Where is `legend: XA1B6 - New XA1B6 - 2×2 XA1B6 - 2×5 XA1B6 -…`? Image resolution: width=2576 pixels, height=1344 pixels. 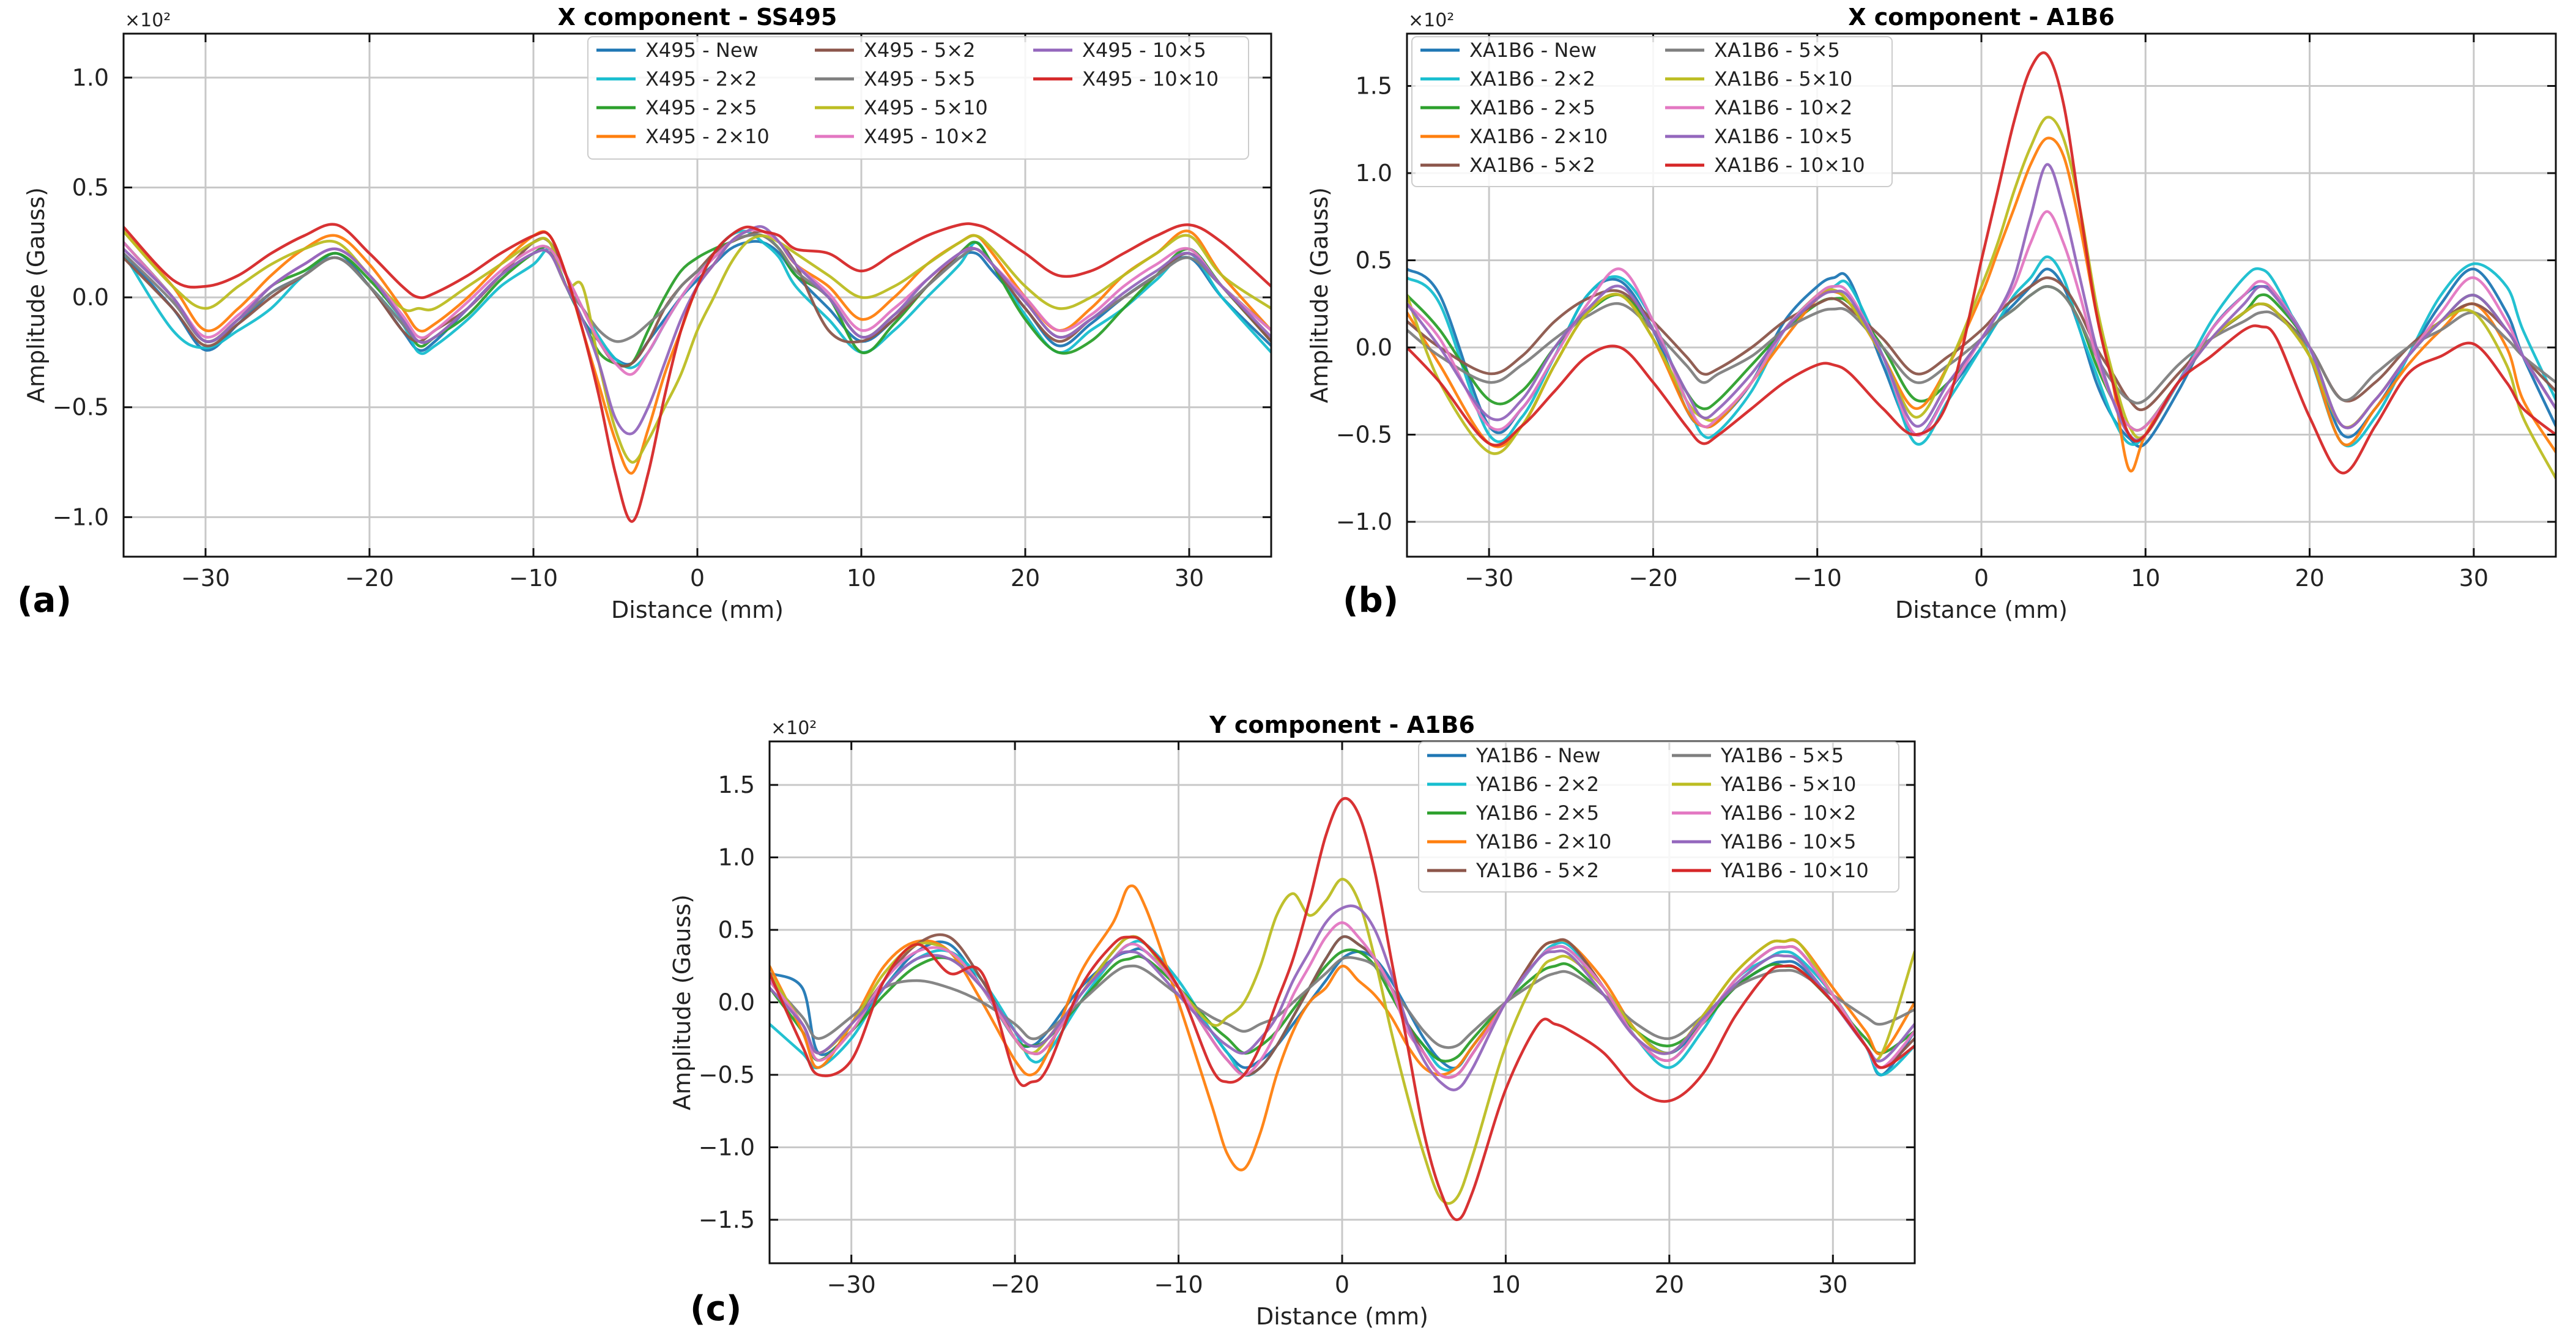 legend: XA1B6 - New XA1B6 - 2×2 XA1B6 - 2×5 XA1B6 -… is located at coordinates (1652, 111).